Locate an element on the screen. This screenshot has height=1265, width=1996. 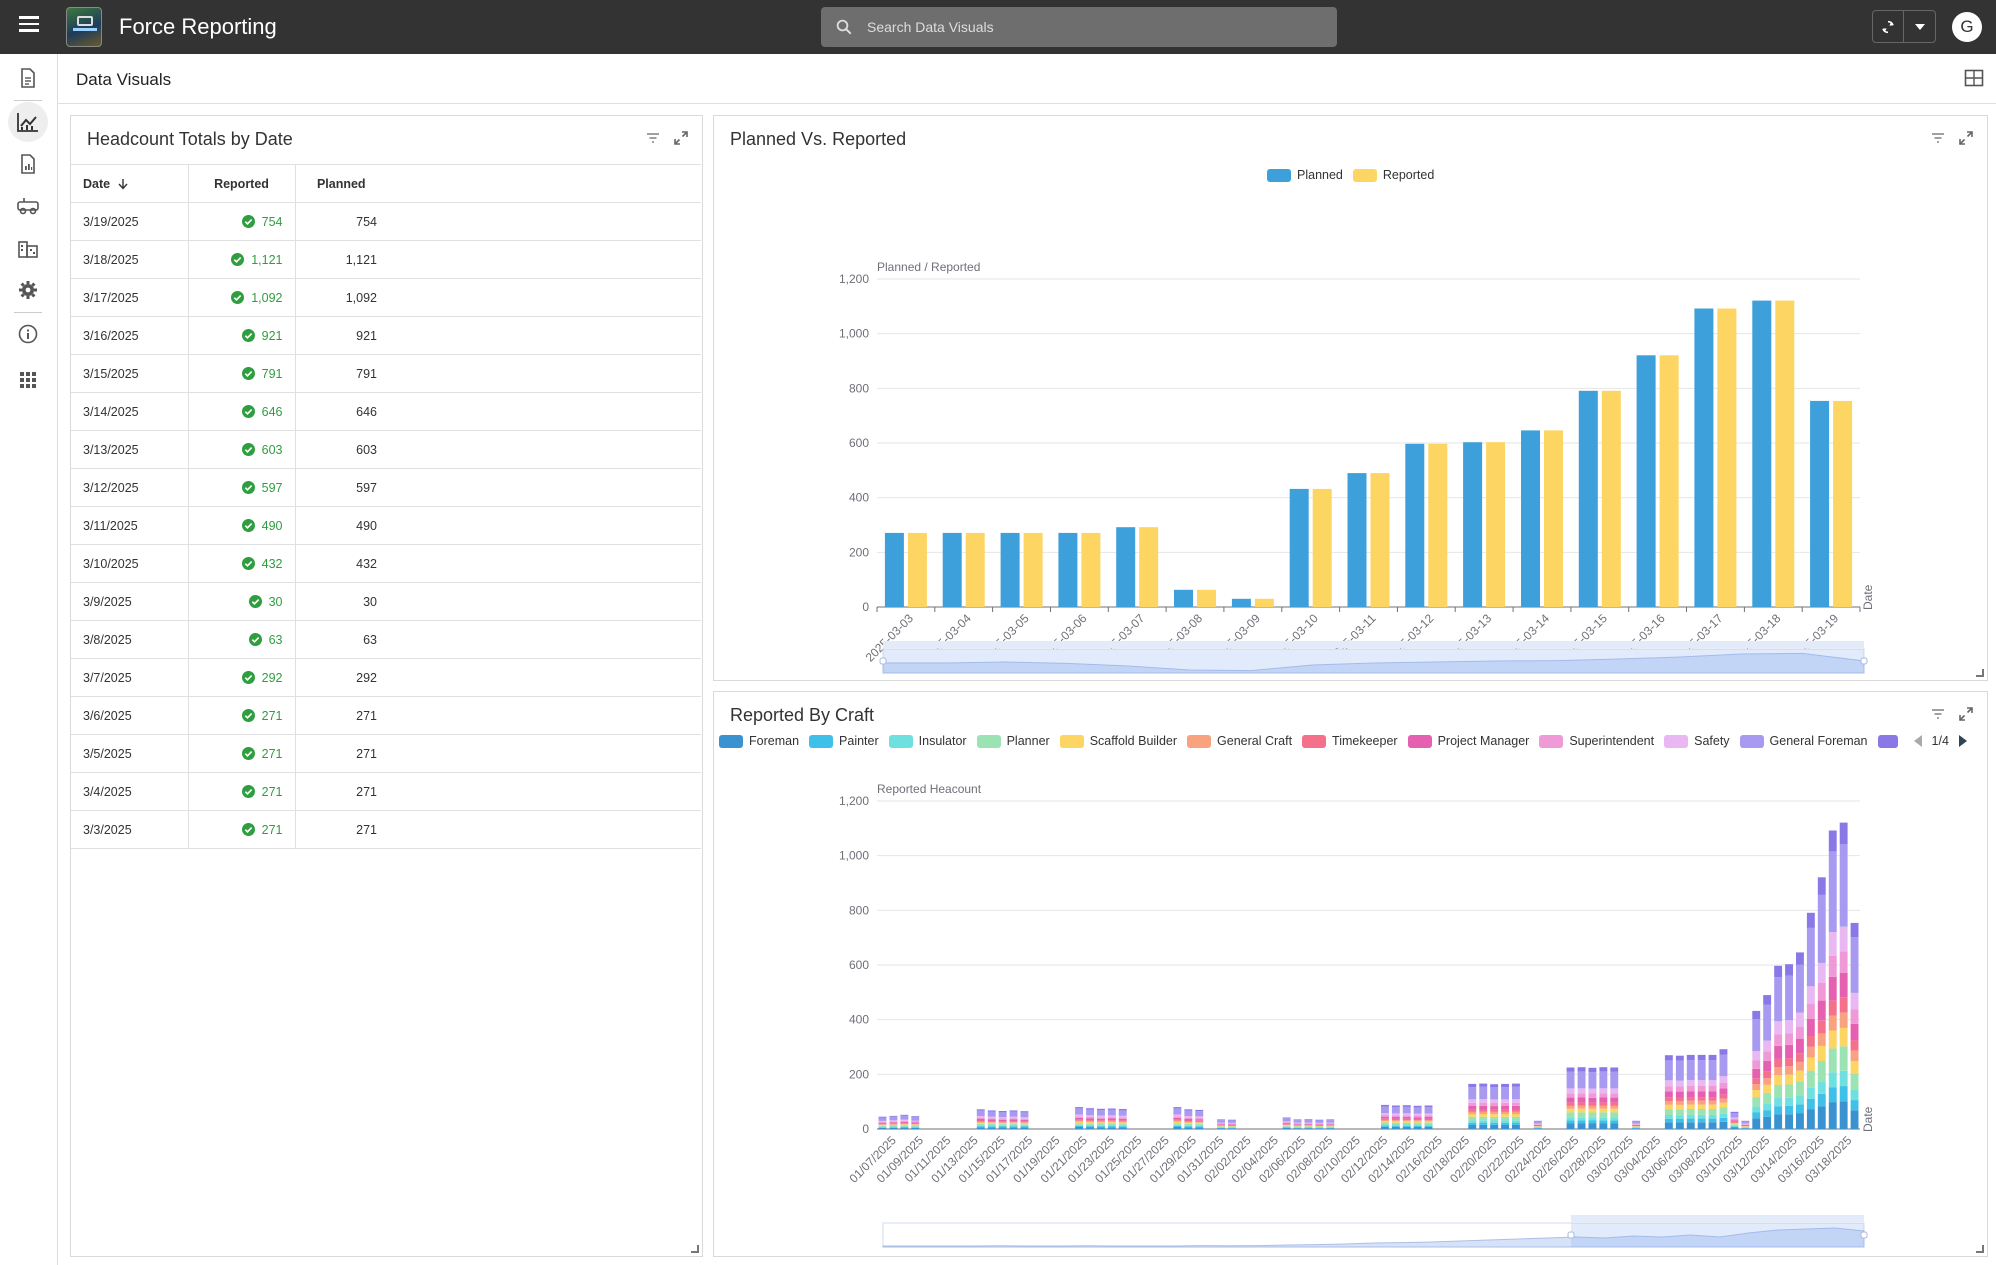
legend-item-craft: Scaffold Builder is located at coordinates (1118, 741).